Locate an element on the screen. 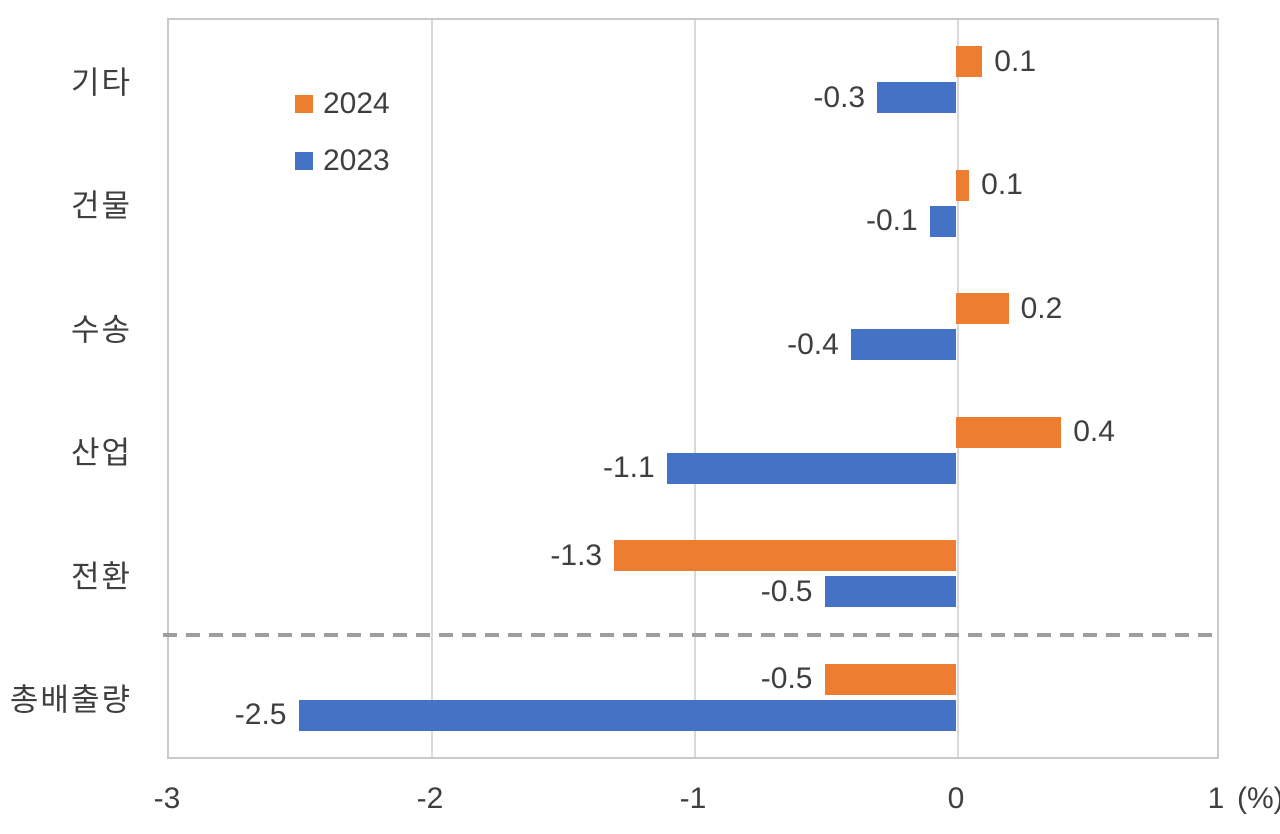 The image size is (1280, 834). category-label-산업: 산업 is located at coordinates (101, 453).